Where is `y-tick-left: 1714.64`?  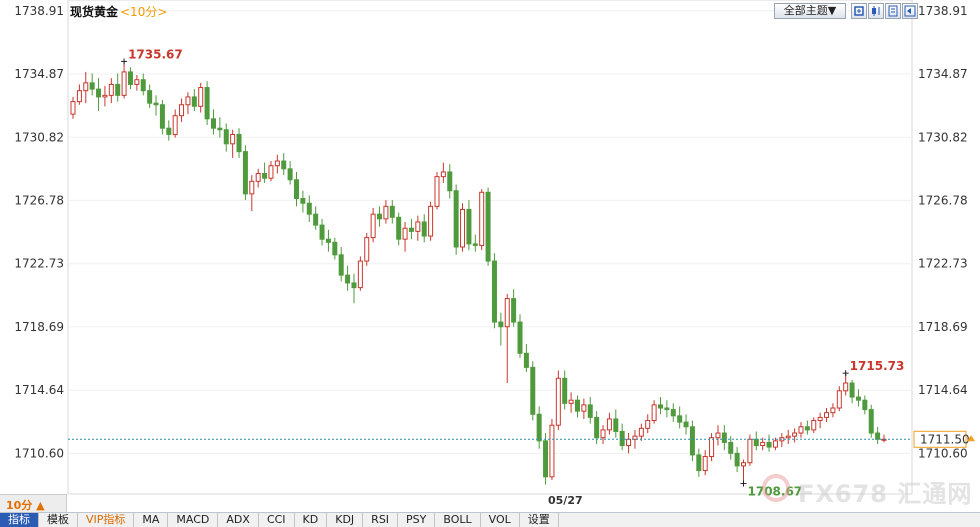
y-tick-left: 1714.64 is located at coordinates (39, 390).